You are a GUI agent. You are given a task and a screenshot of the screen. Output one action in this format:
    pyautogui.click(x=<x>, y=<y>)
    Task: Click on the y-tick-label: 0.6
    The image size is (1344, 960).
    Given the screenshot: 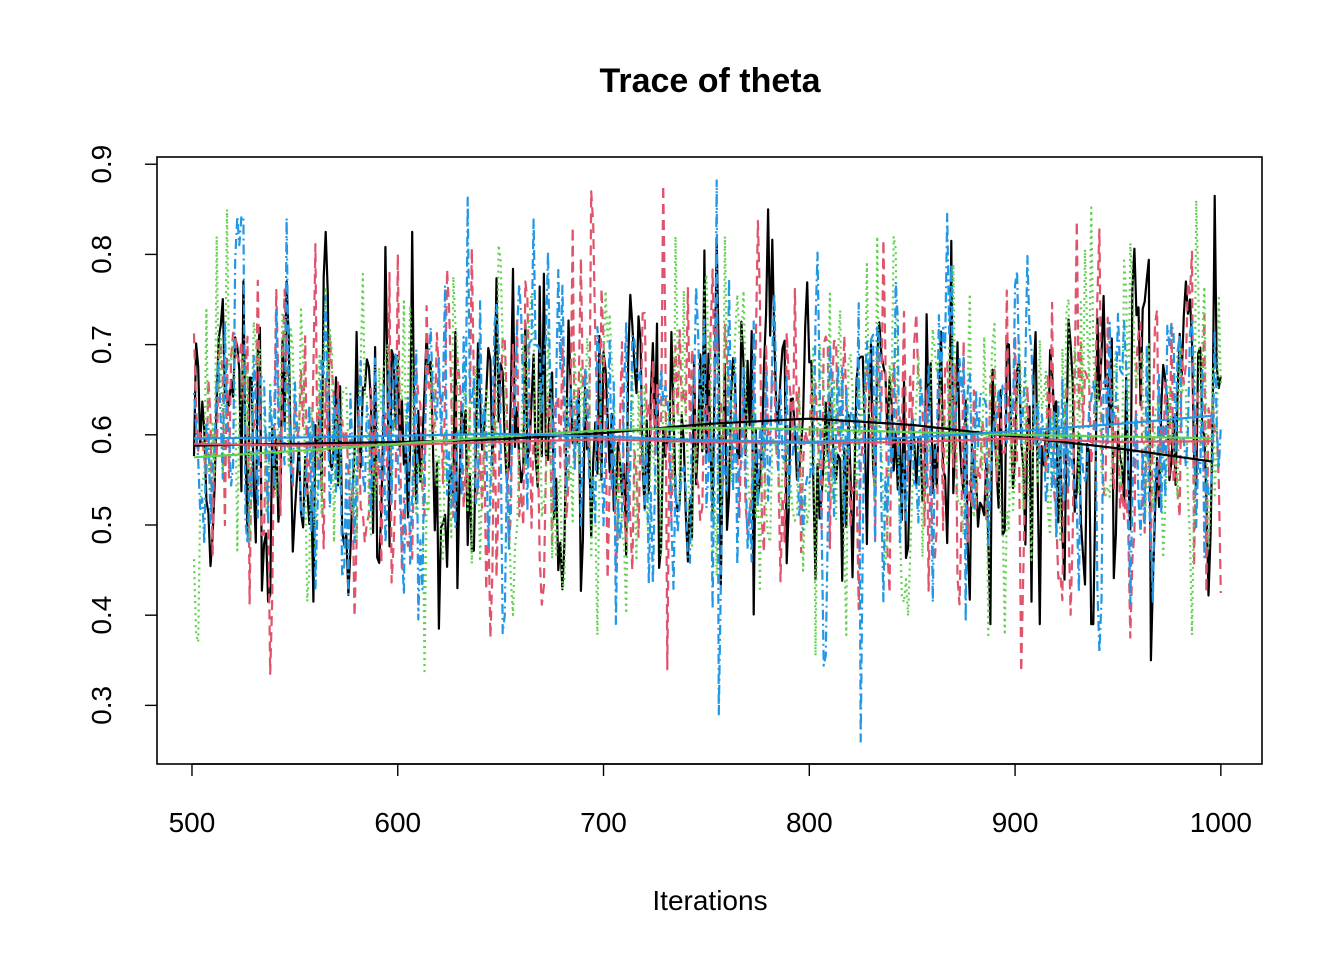 What is the action you would take?
    pyautogui.click(x=101, y=434)
    